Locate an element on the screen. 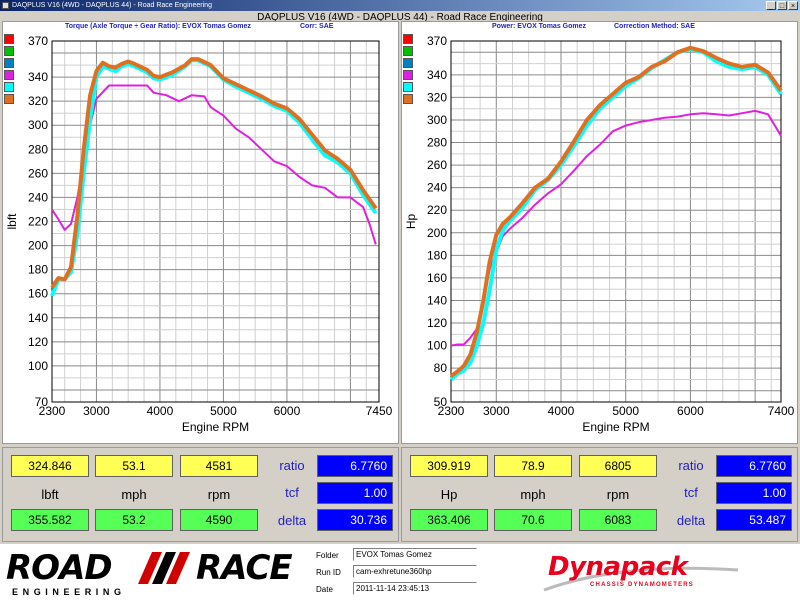 Image resolution: width=800 pixels, height=600 pixels. road-race-logo: ROAD RACE ENGINEERING is located at coordinates (160, 573).